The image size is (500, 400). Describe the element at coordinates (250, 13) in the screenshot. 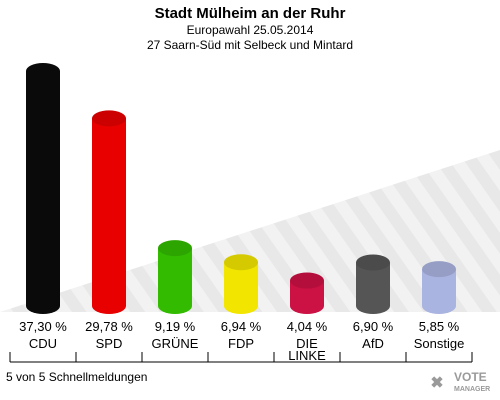

I see `chart-title: Stadt Mülheim an der Ruhr` at that location.